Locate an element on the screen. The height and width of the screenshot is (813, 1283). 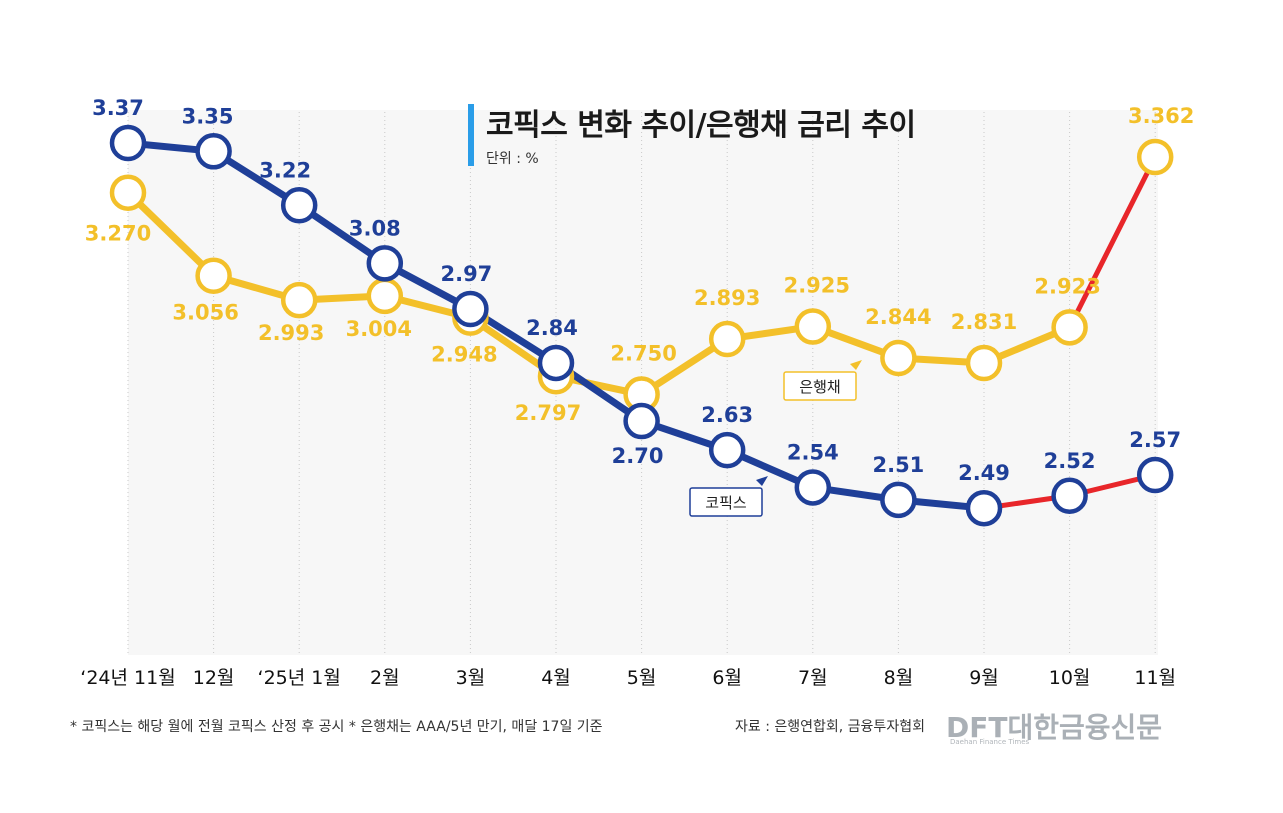
bond-value-label: 2.750 is located at coordinates (643, 353).